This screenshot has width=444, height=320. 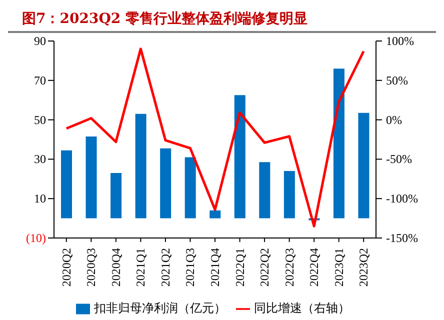 I want to click on x-tick-label: 2022Q3, so click(x=289, y=267).